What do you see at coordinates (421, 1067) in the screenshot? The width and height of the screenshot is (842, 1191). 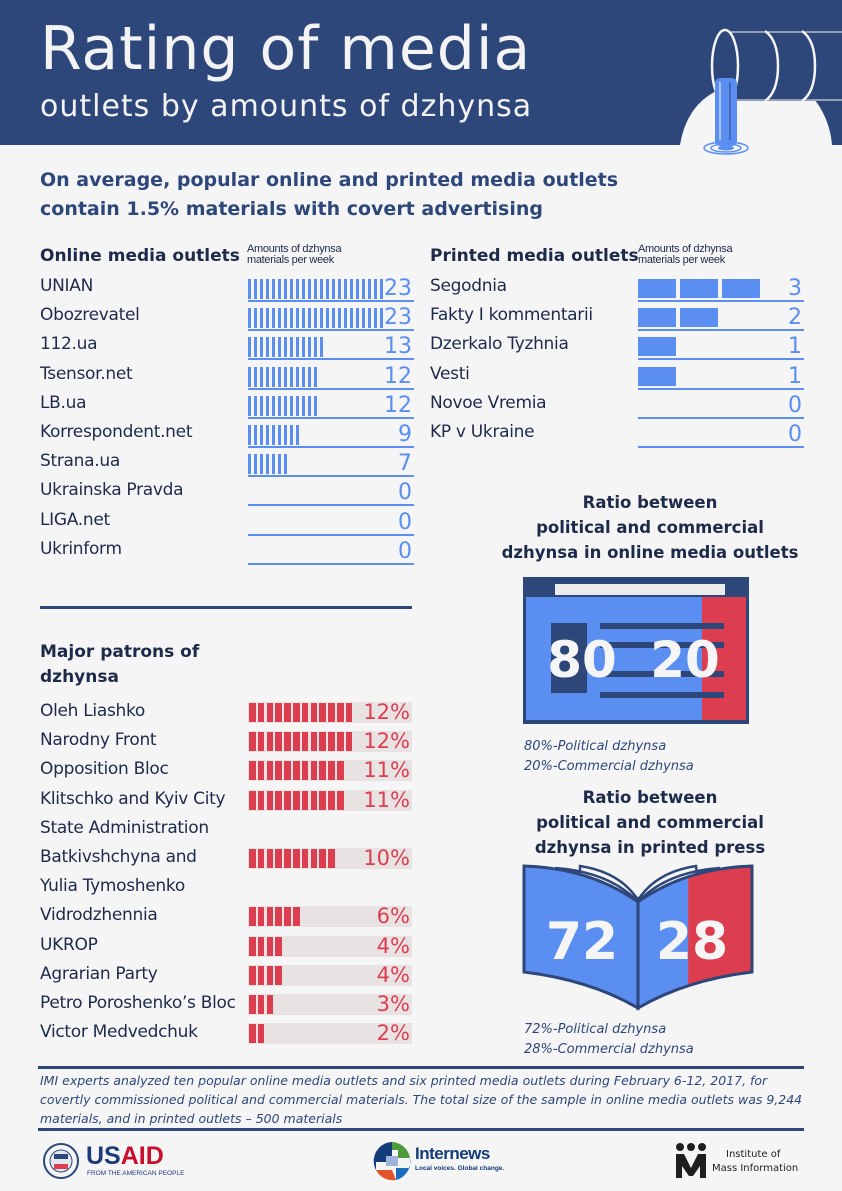 I see `footnote-top-rule` at bounding box center [421, 1067].